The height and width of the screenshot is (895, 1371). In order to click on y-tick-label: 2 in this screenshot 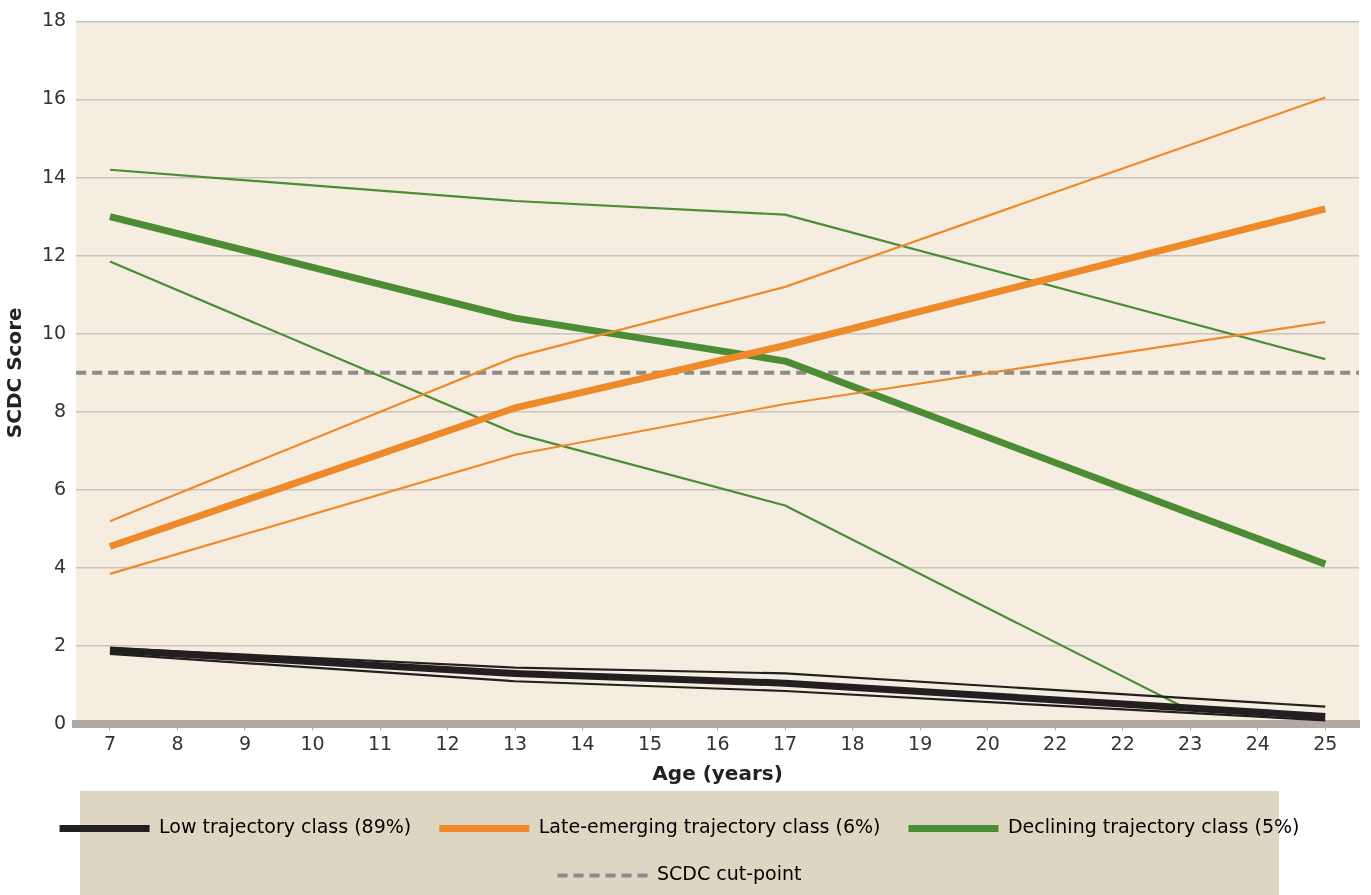, I will do `click(60, 644)`.